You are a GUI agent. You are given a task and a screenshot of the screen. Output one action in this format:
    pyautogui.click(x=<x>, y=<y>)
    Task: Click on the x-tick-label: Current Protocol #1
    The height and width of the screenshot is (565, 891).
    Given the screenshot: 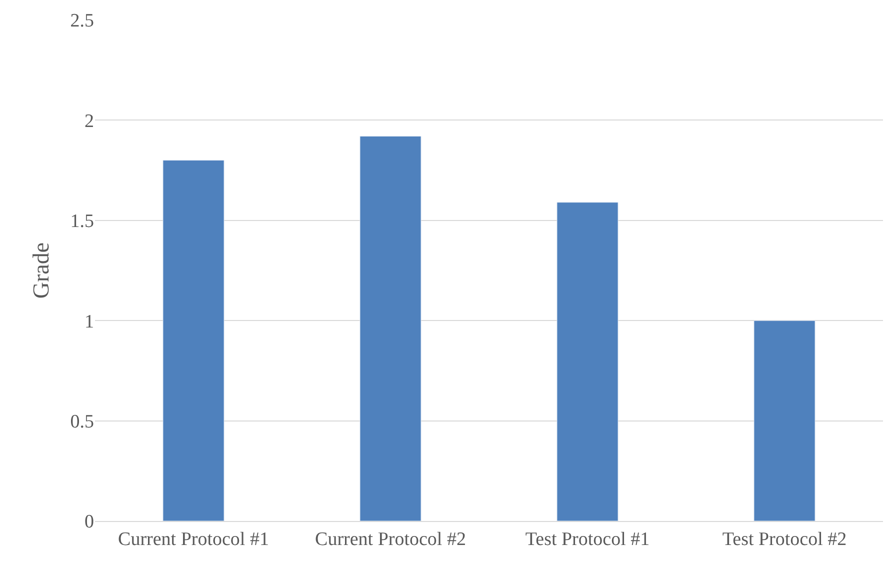 What is the action you would take?
    pyautogui.click(x=193, y=539)
    